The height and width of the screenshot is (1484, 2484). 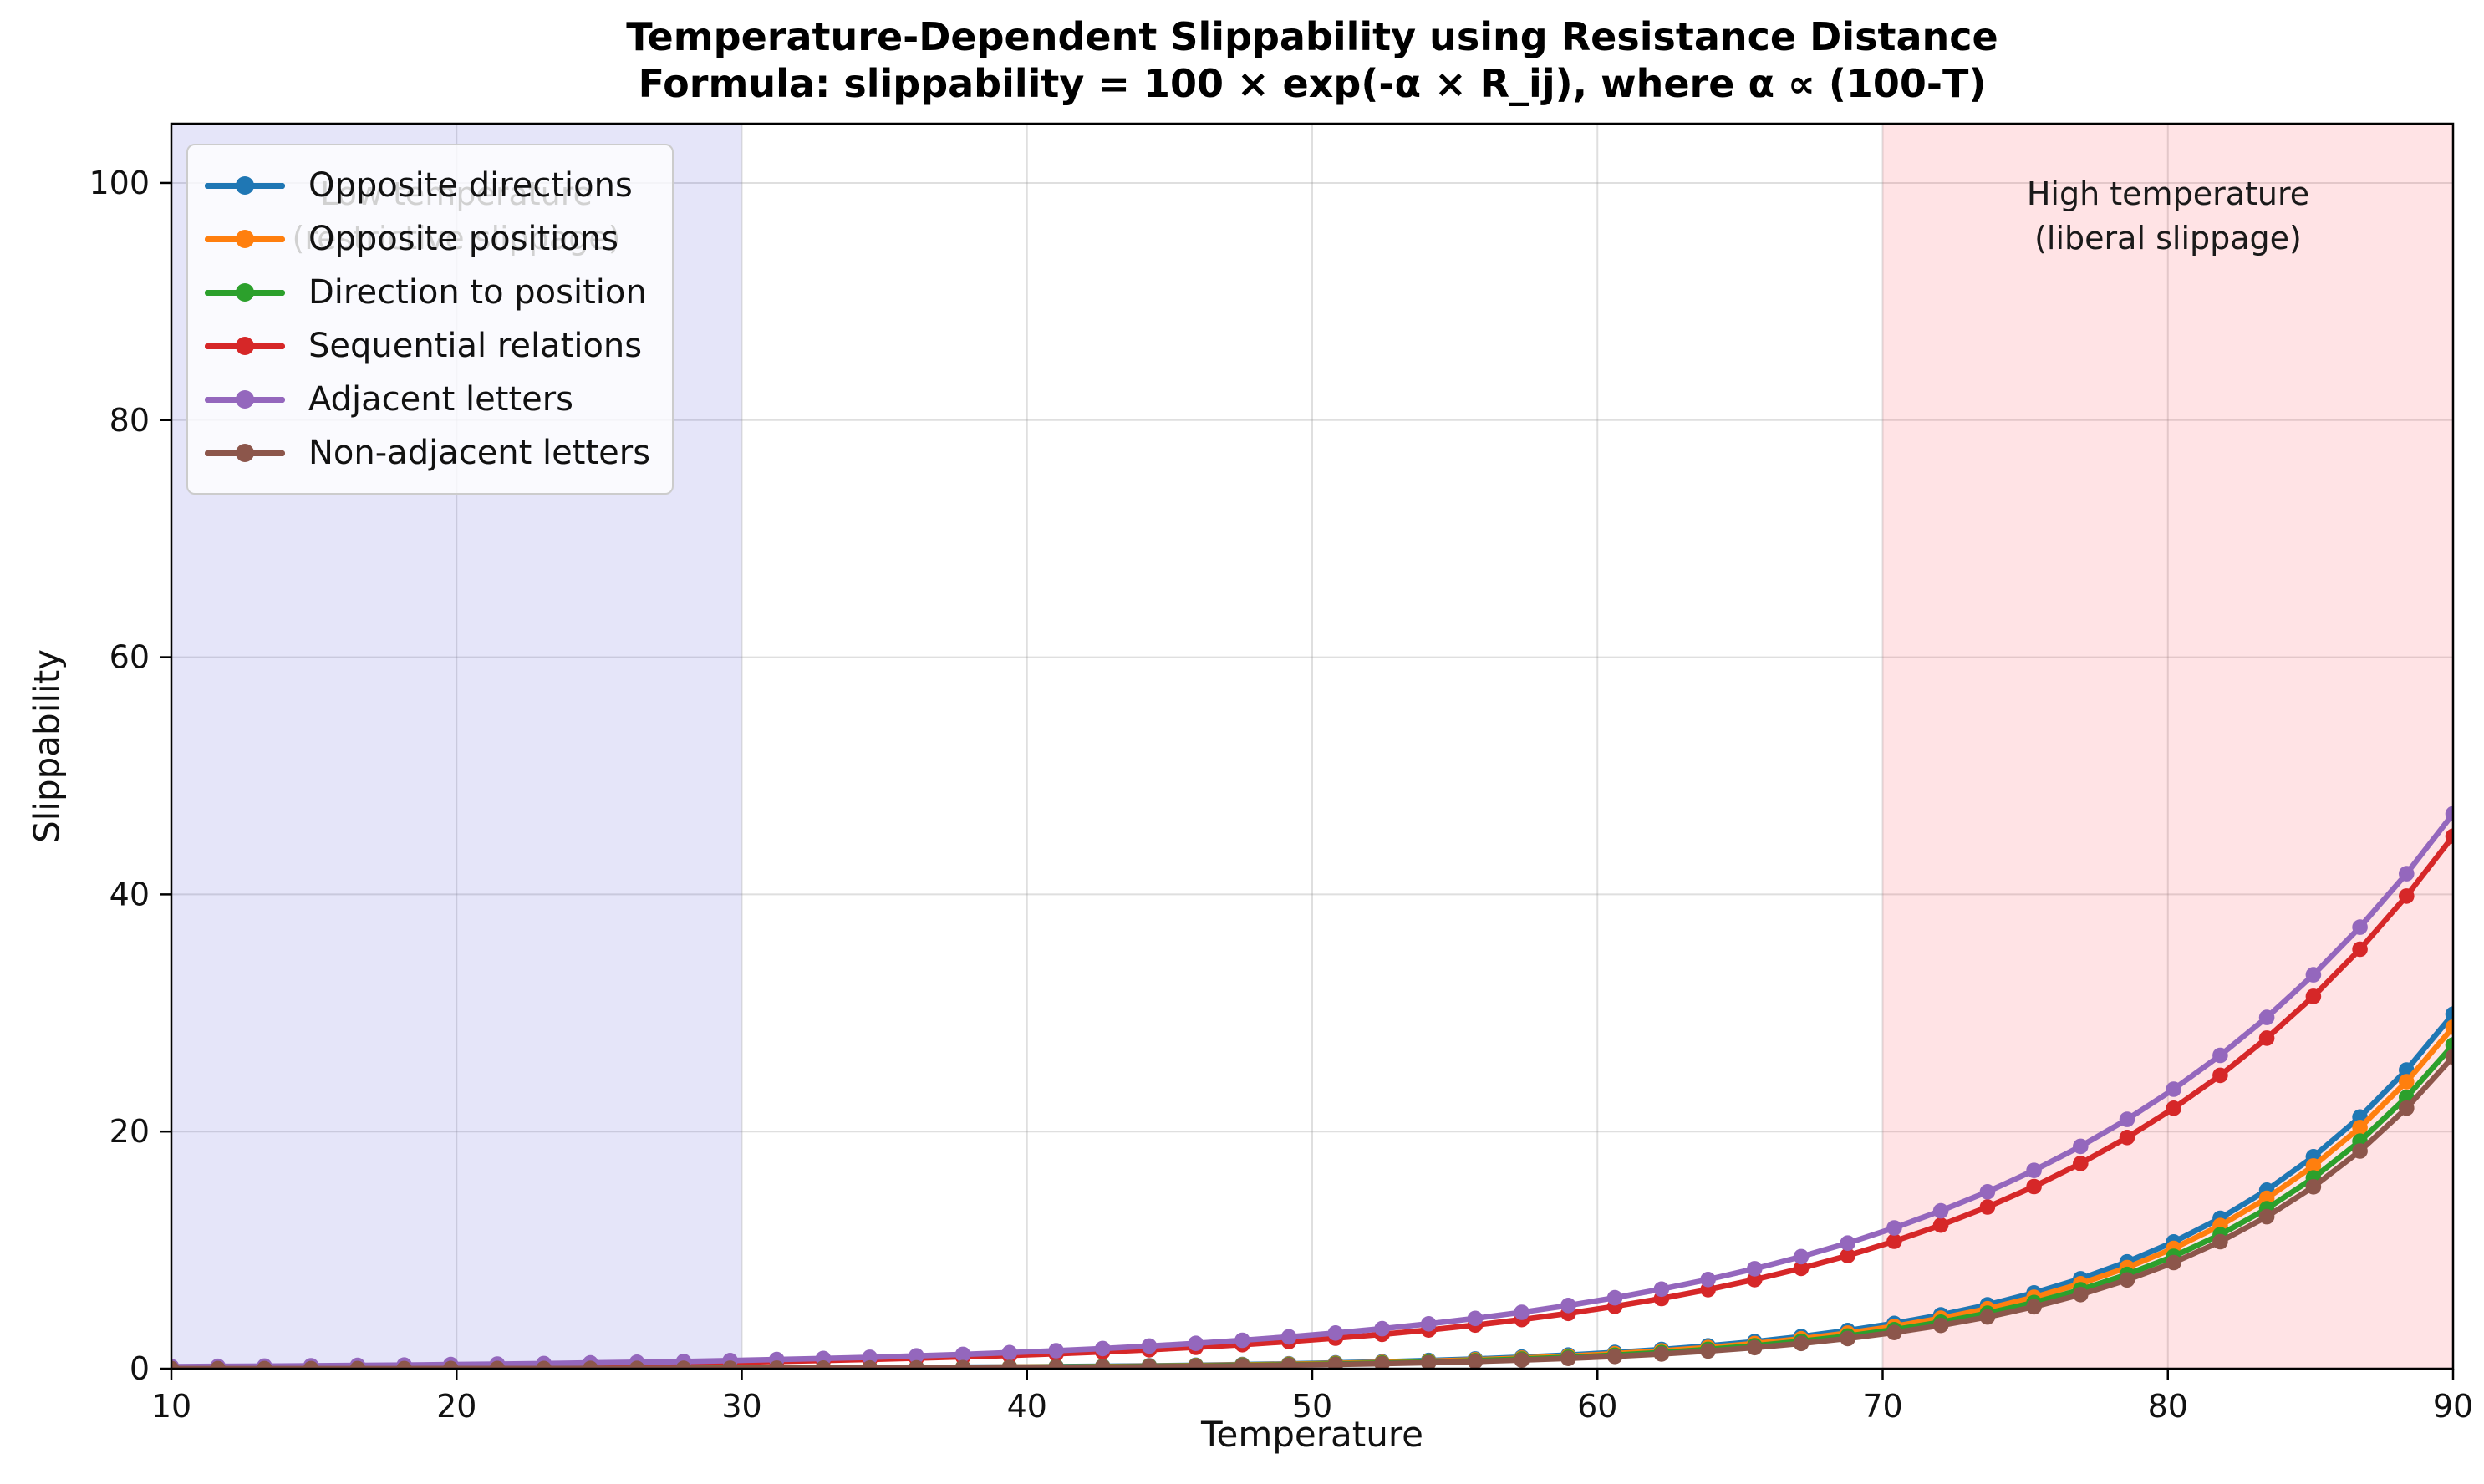 I want to click on y-tick-label-60: 60, so click(x=129, y=657).